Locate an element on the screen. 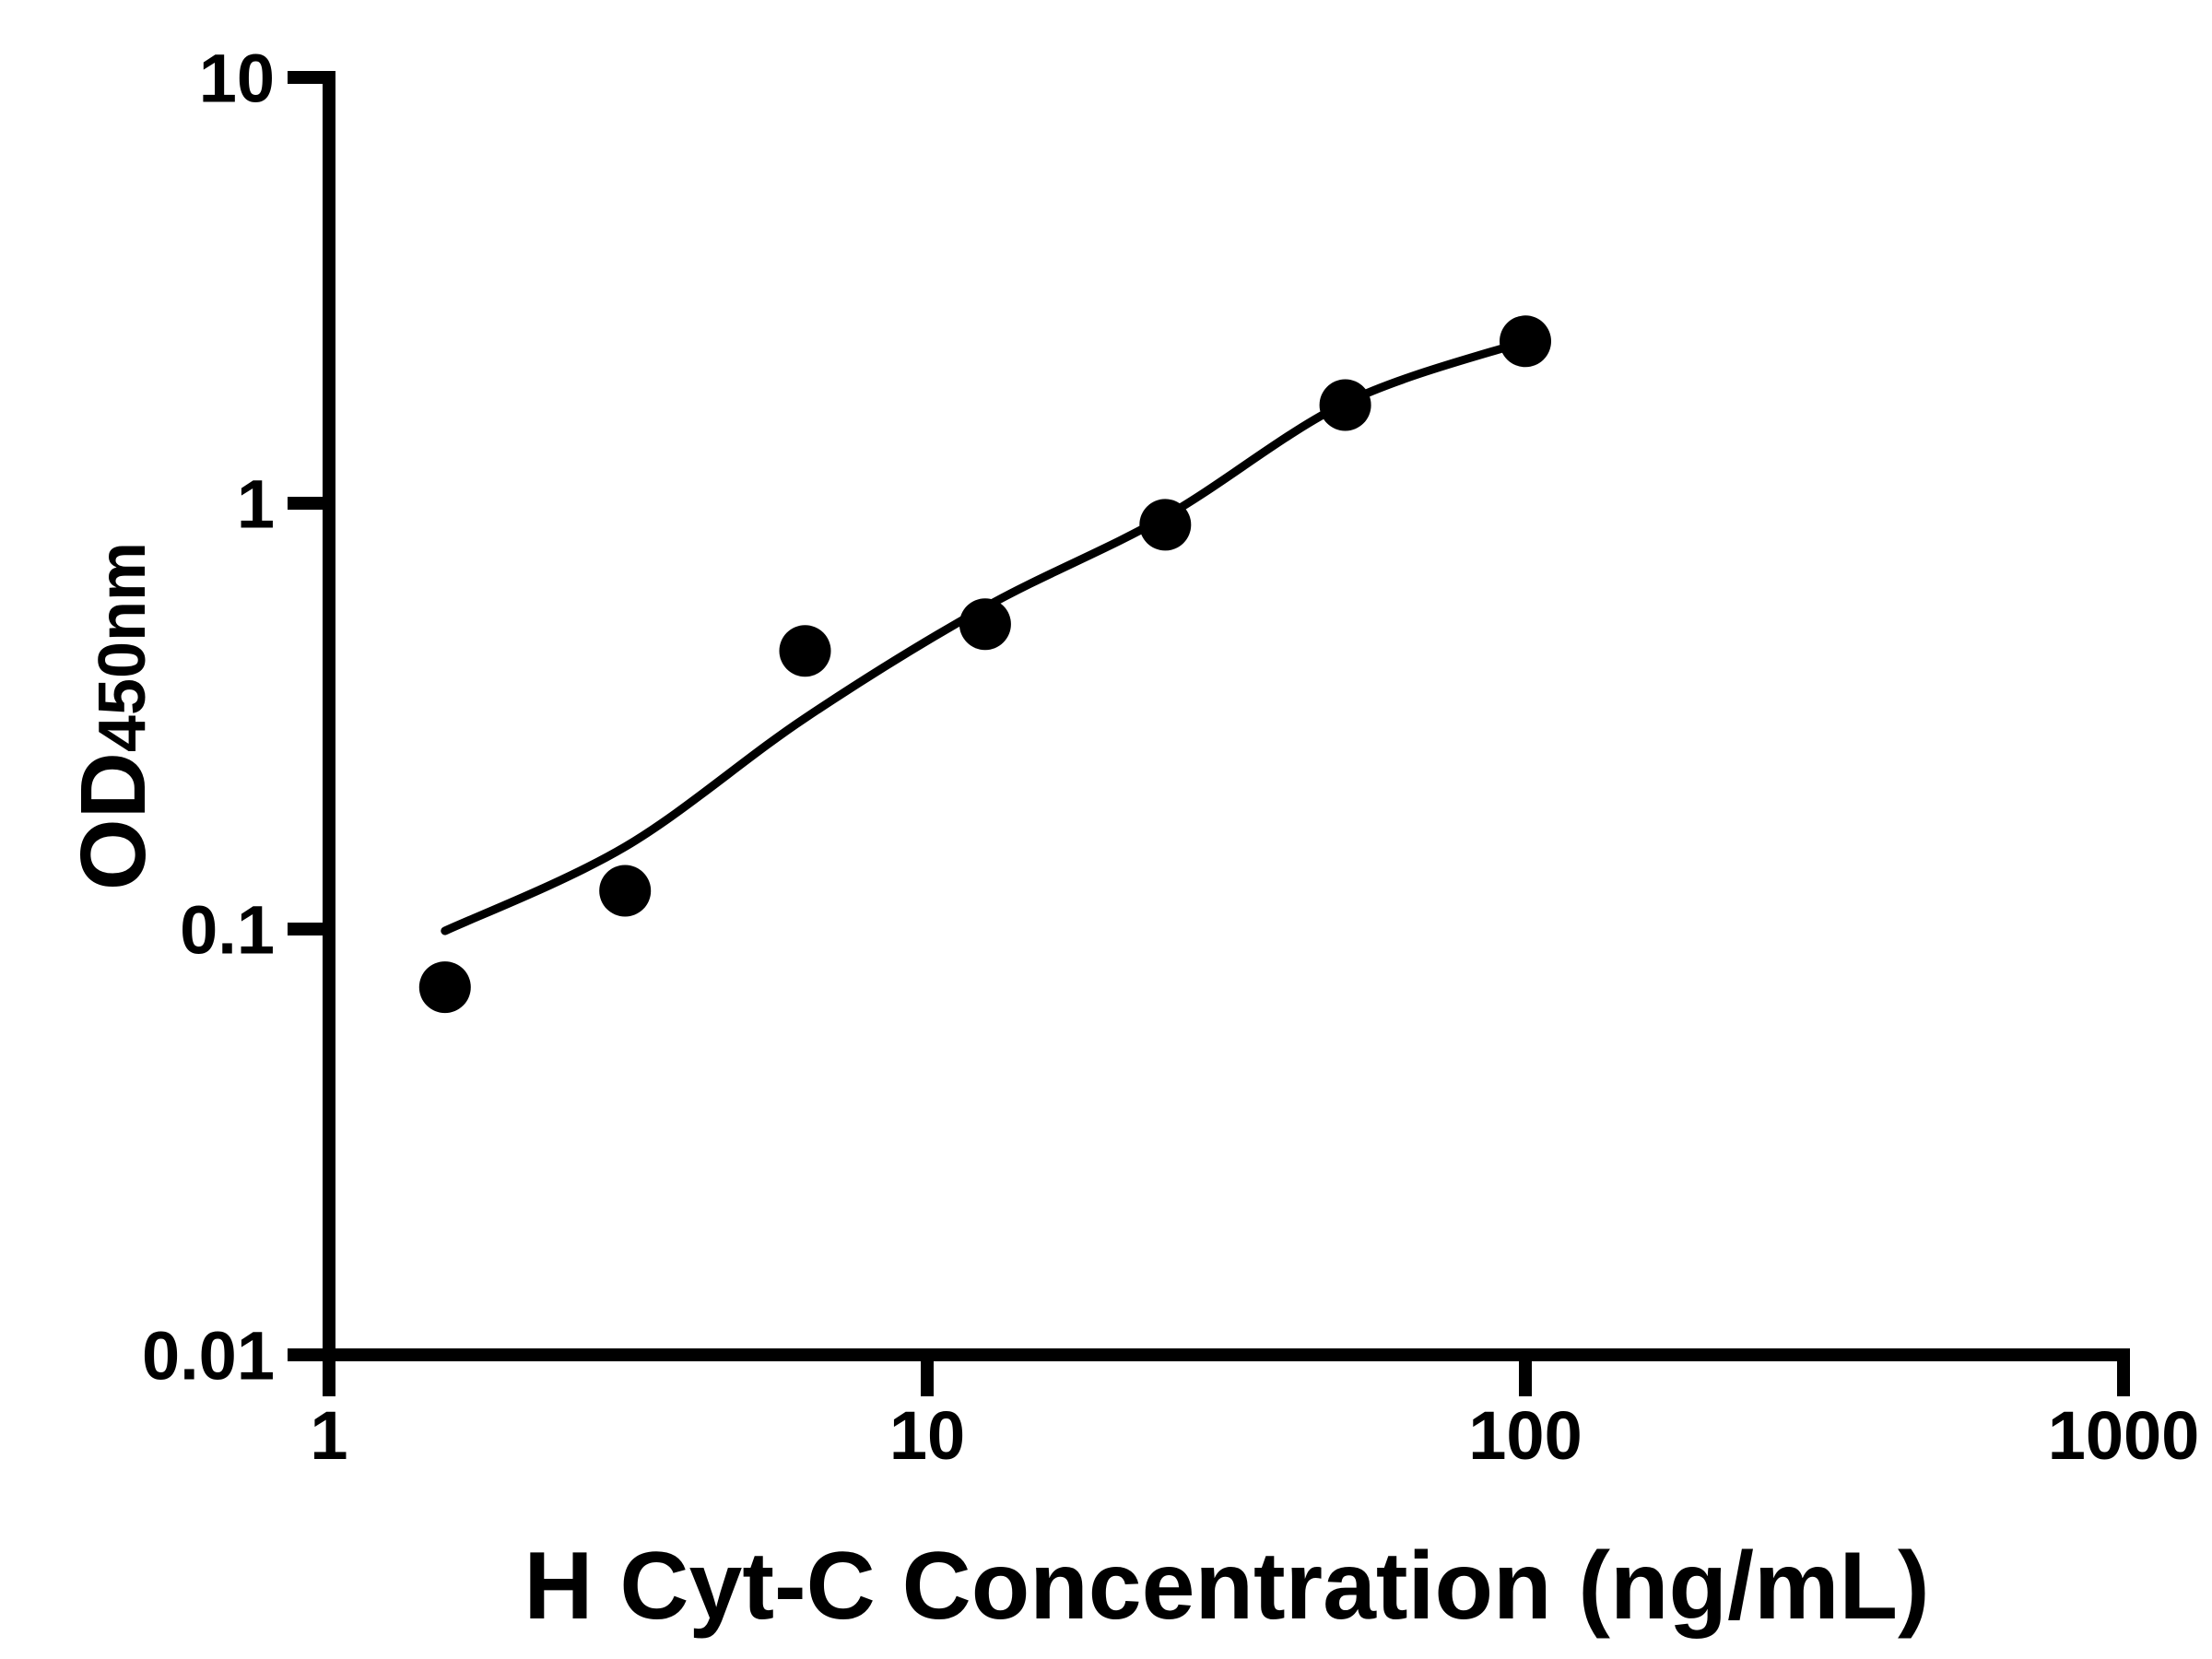 The width and height of the screenshot is (2212, 1659). y-tick-label: 10 is located at coordinates (237, 78).